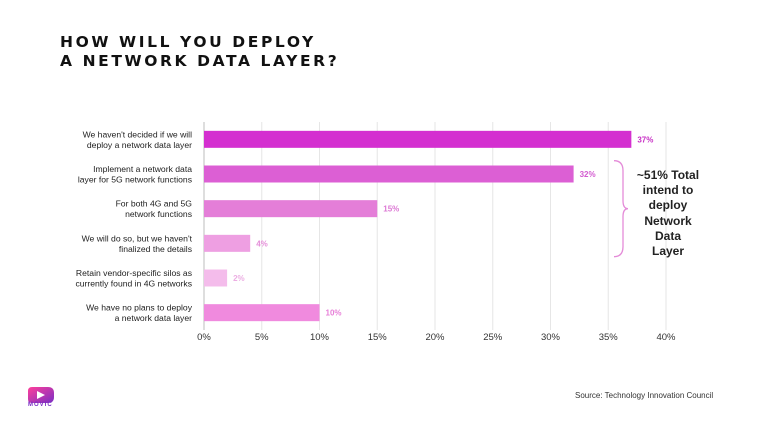 The image size is (768, 432). I want to click on x-tick-label: 35%, so click(609, 337).